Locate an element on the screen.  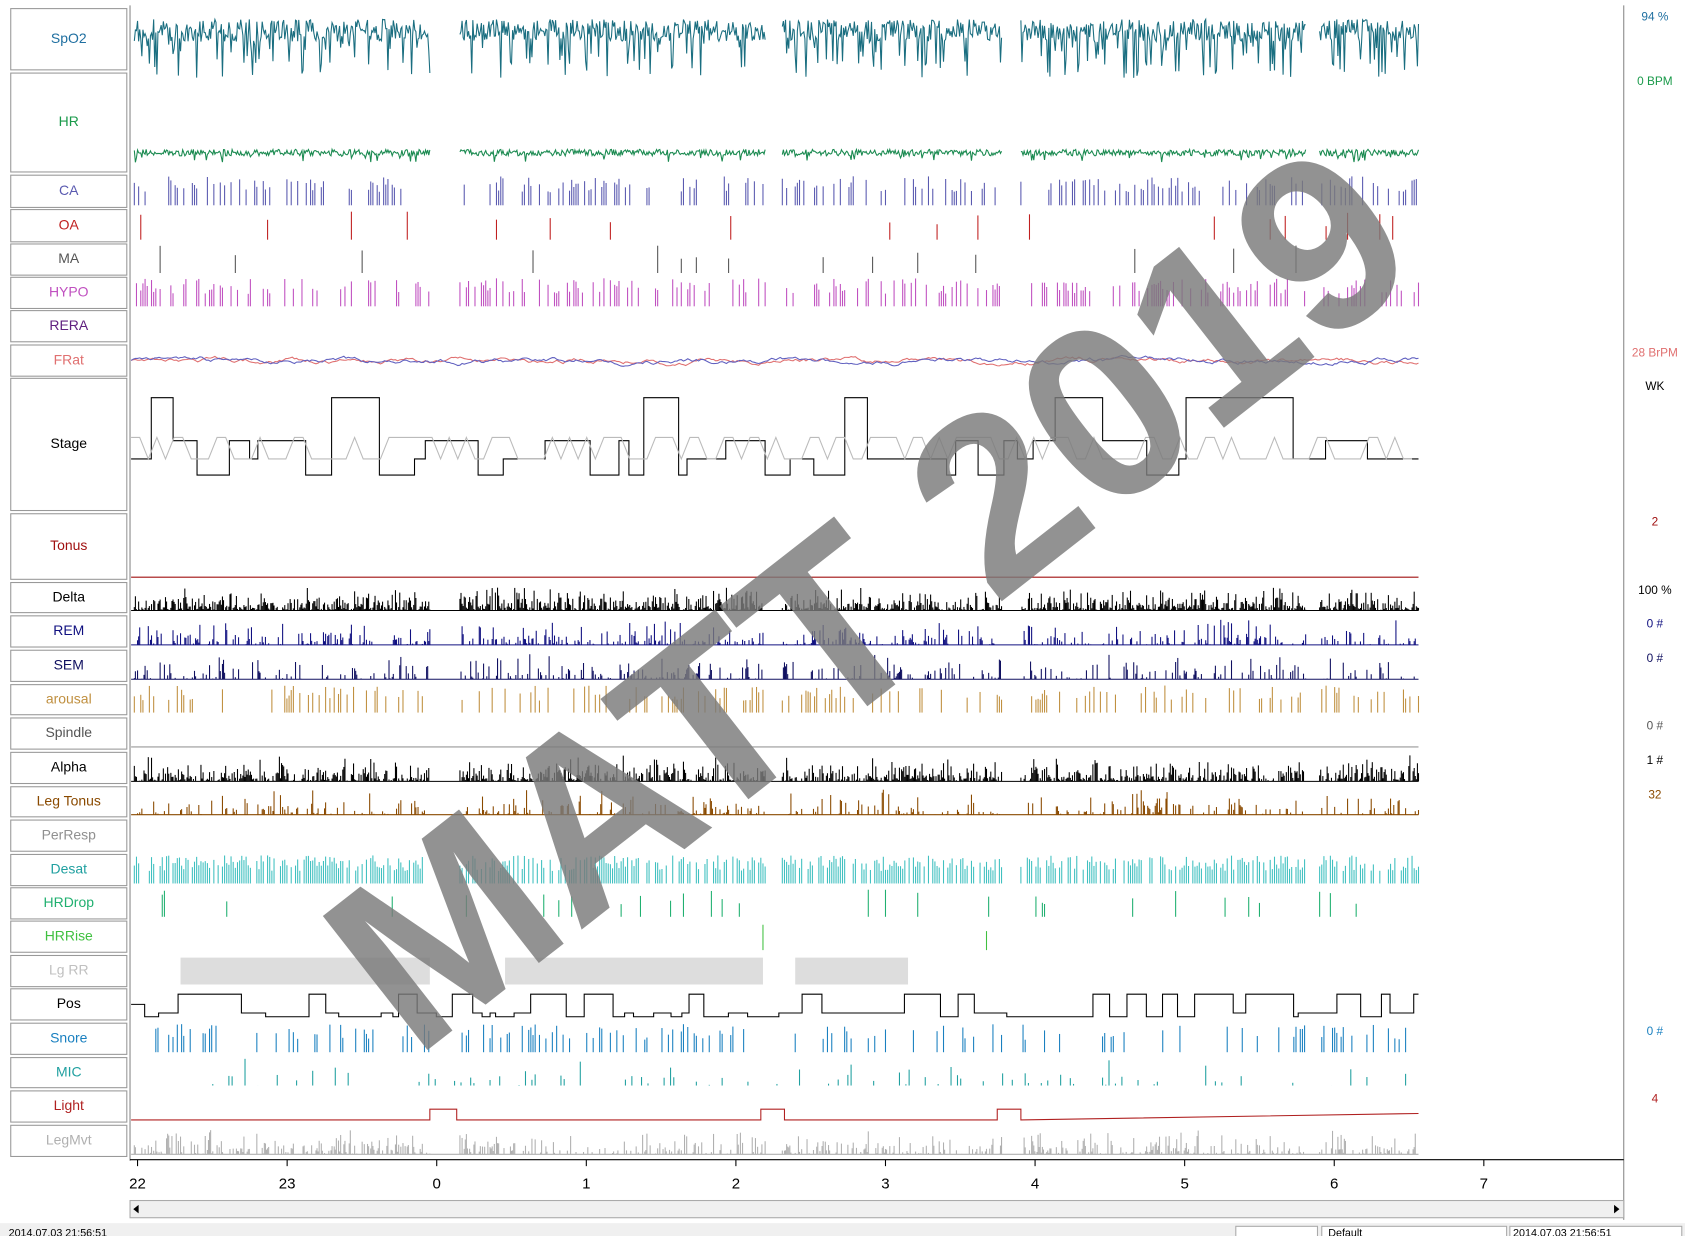
channel-label: SpO2 is located at coordinates (69, 38).